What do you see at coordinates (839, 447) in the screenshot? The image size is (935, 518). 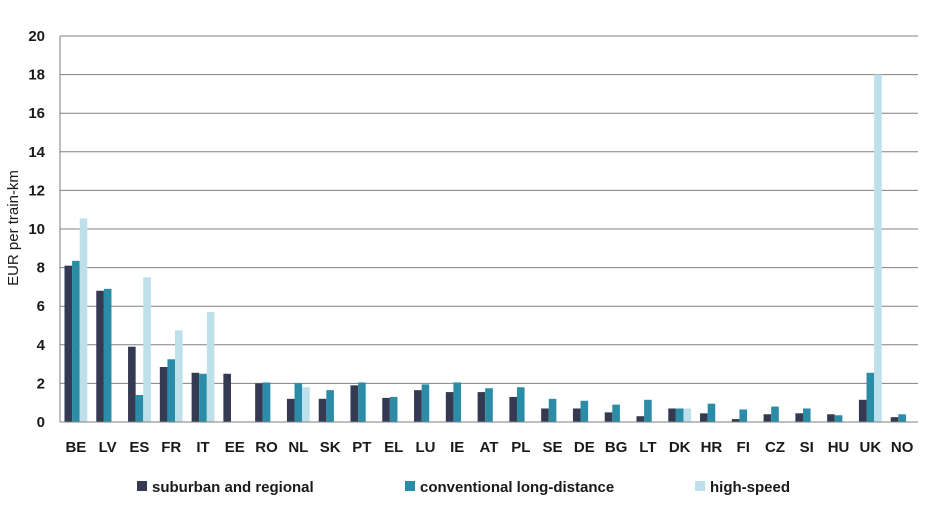 I see `x-tick-label: HU` at bounding box center [839, 447].